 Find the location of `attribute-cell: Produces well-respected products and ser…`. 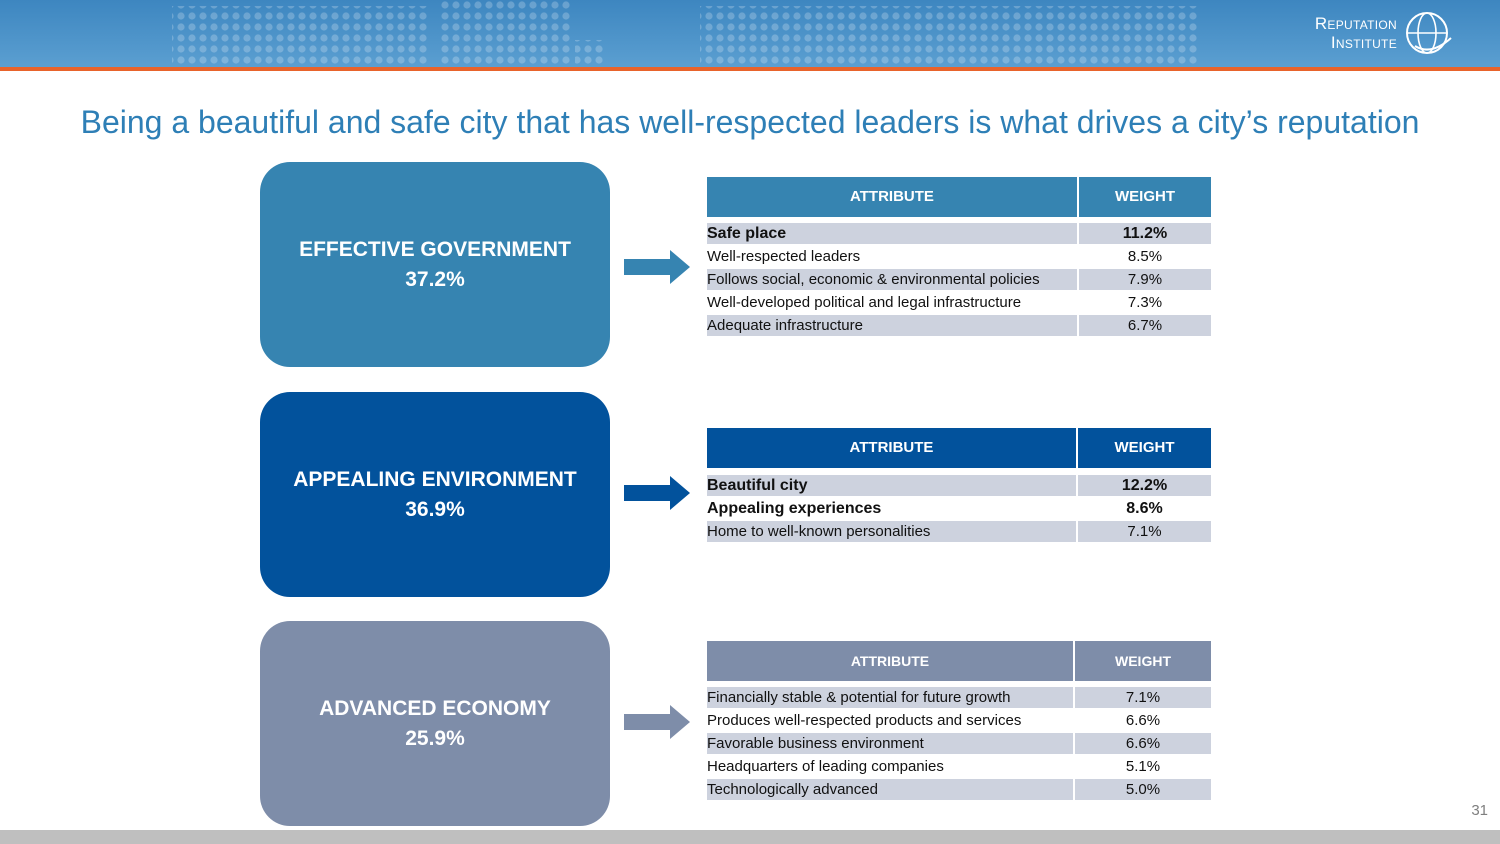

attribute-cell: Produces well-respected products and ser… is located at coordinates (864, 720).